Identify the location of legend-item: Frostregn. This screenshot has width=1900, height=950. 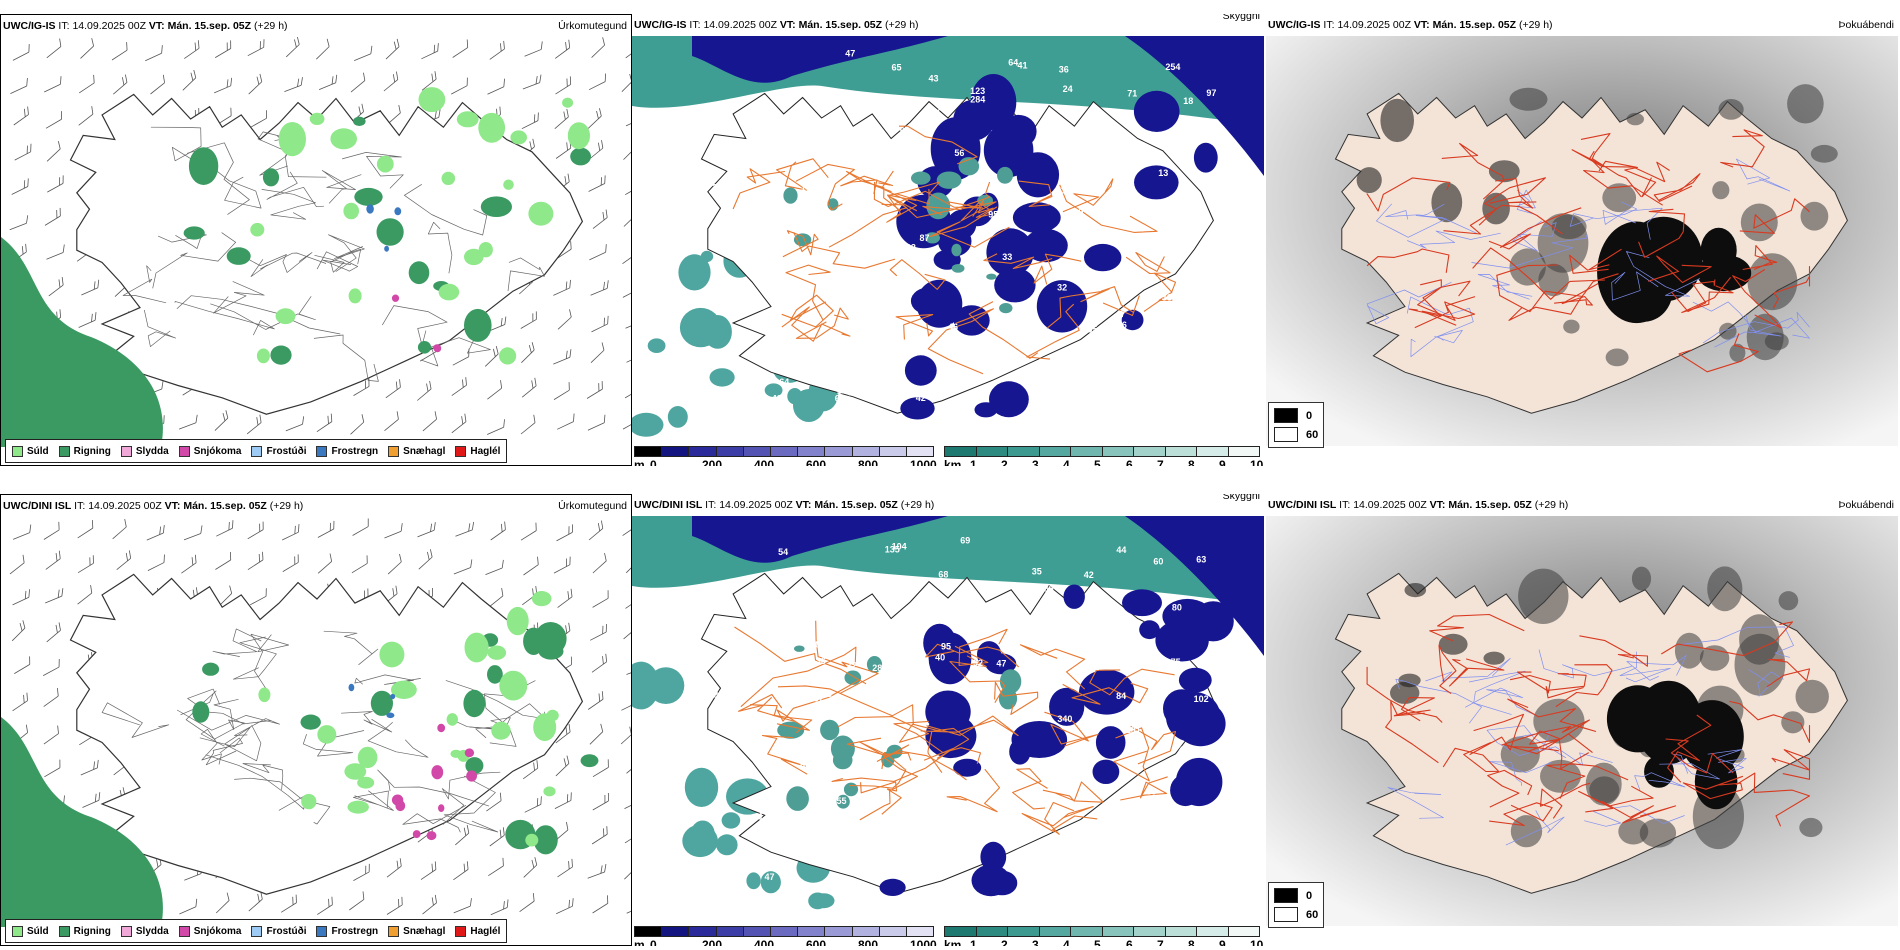
(347, 931).